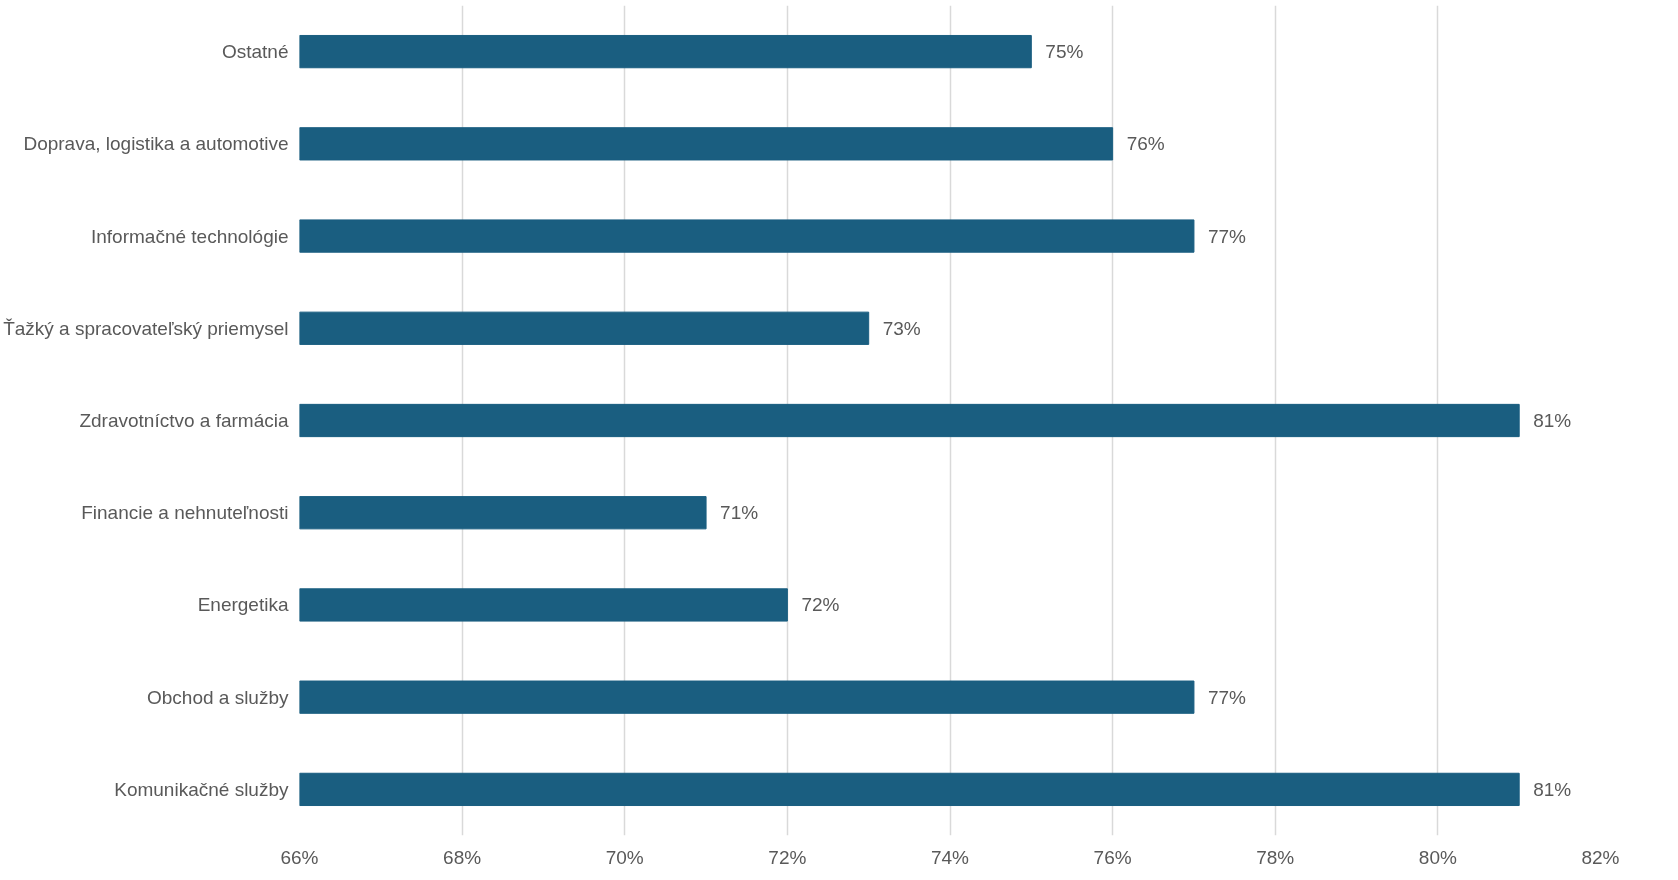  I want to click on x-tick-label: 82%, so click(1600, 857).